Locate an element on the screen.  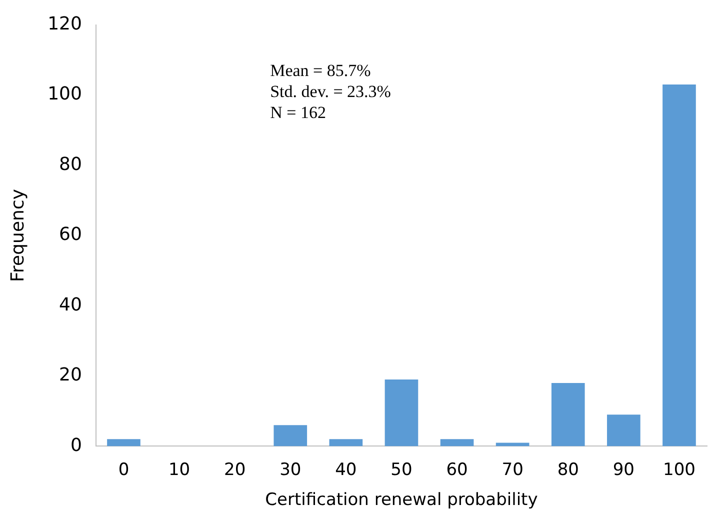
x-tick-label: 10 is located at coordinates (179, 470).